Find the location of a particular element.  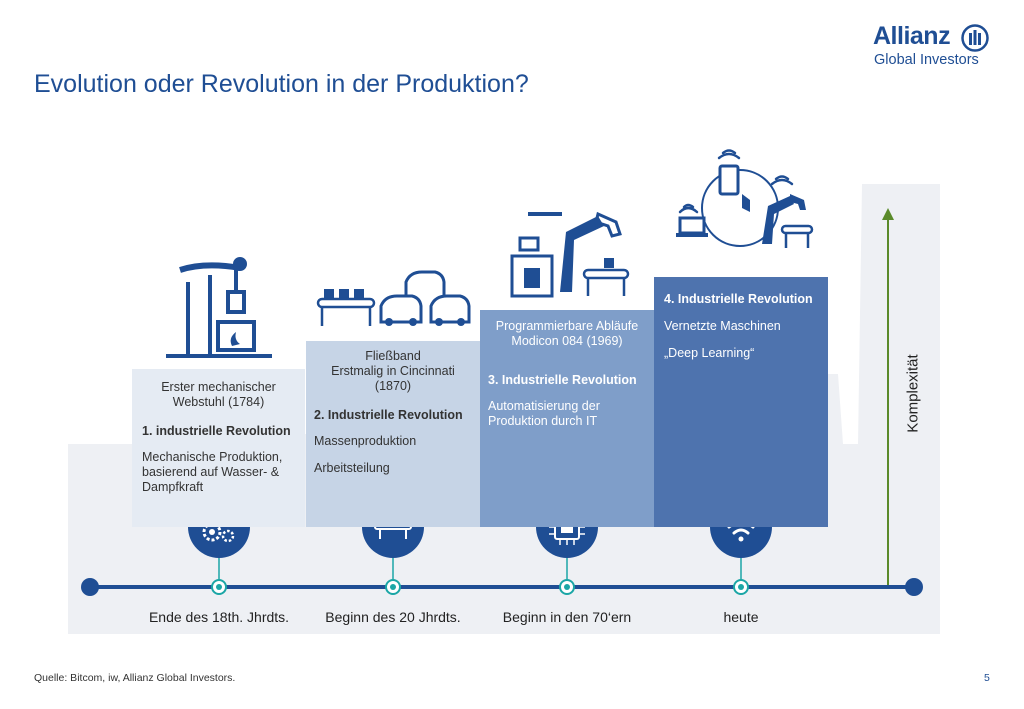

timeline is located at coordinates (502, 587).